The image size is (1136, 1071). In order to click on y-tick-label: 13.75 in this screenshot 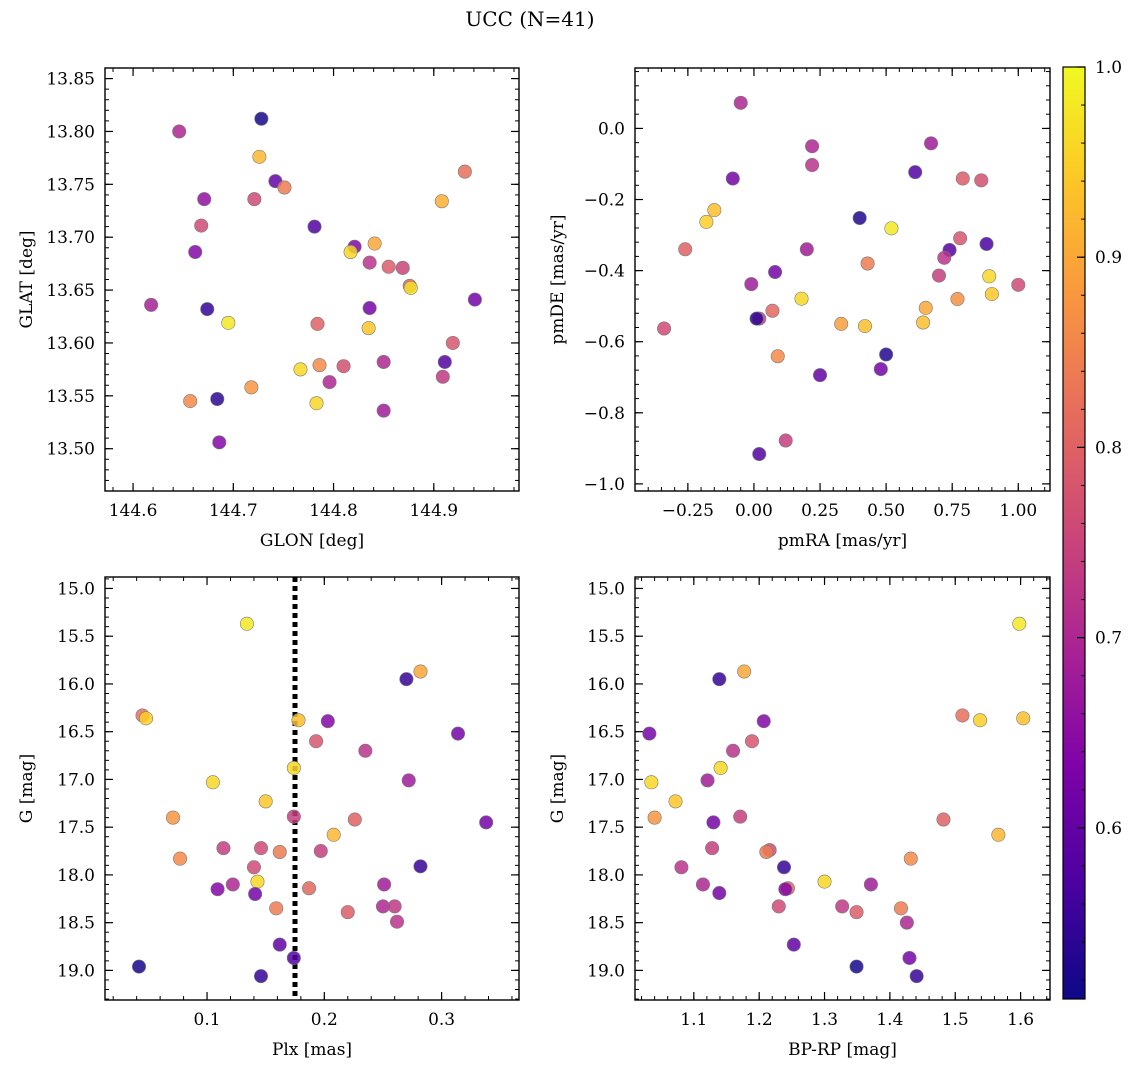, I will do `click(70, 185)`.